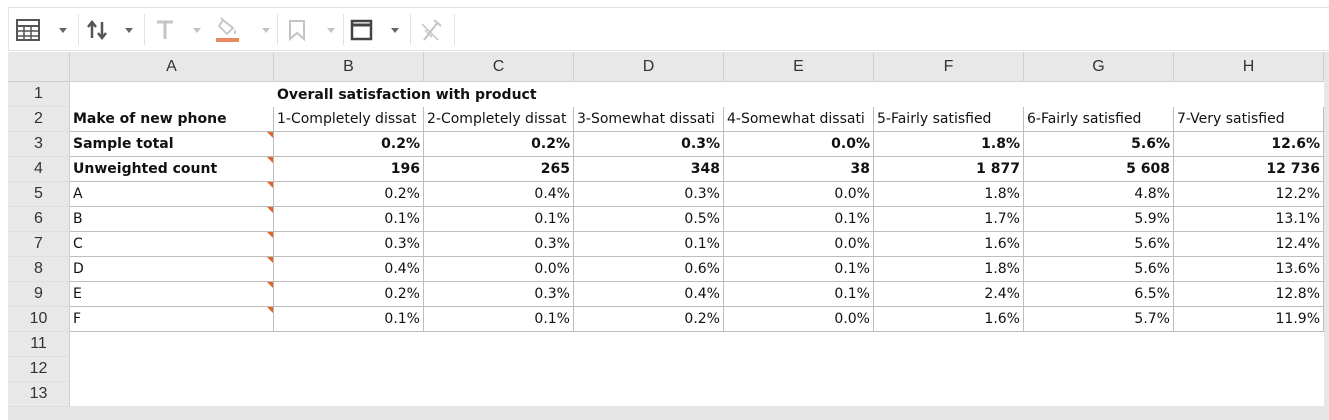  I want to click on category-header-cell: 2-Completely dissat, so click(499, 119).